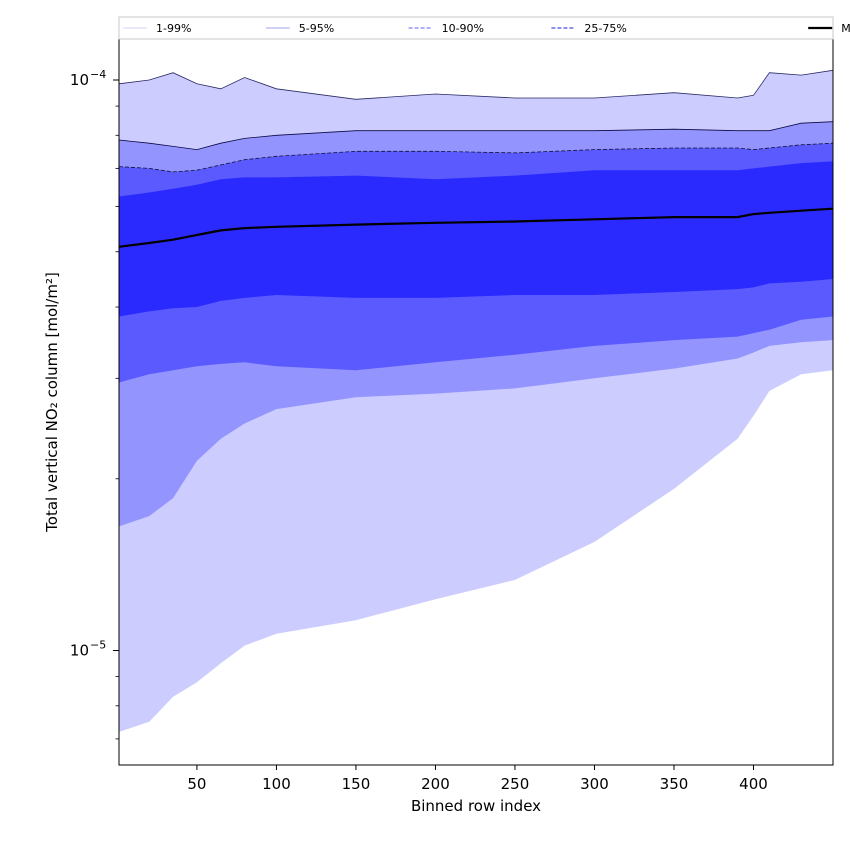 The height and width of the screenshot is (850, 850). What do you see at coordinates (98, 645) in the screenshot?
I see `y-tick-exponent: −5` at bounding box center [98, 645].